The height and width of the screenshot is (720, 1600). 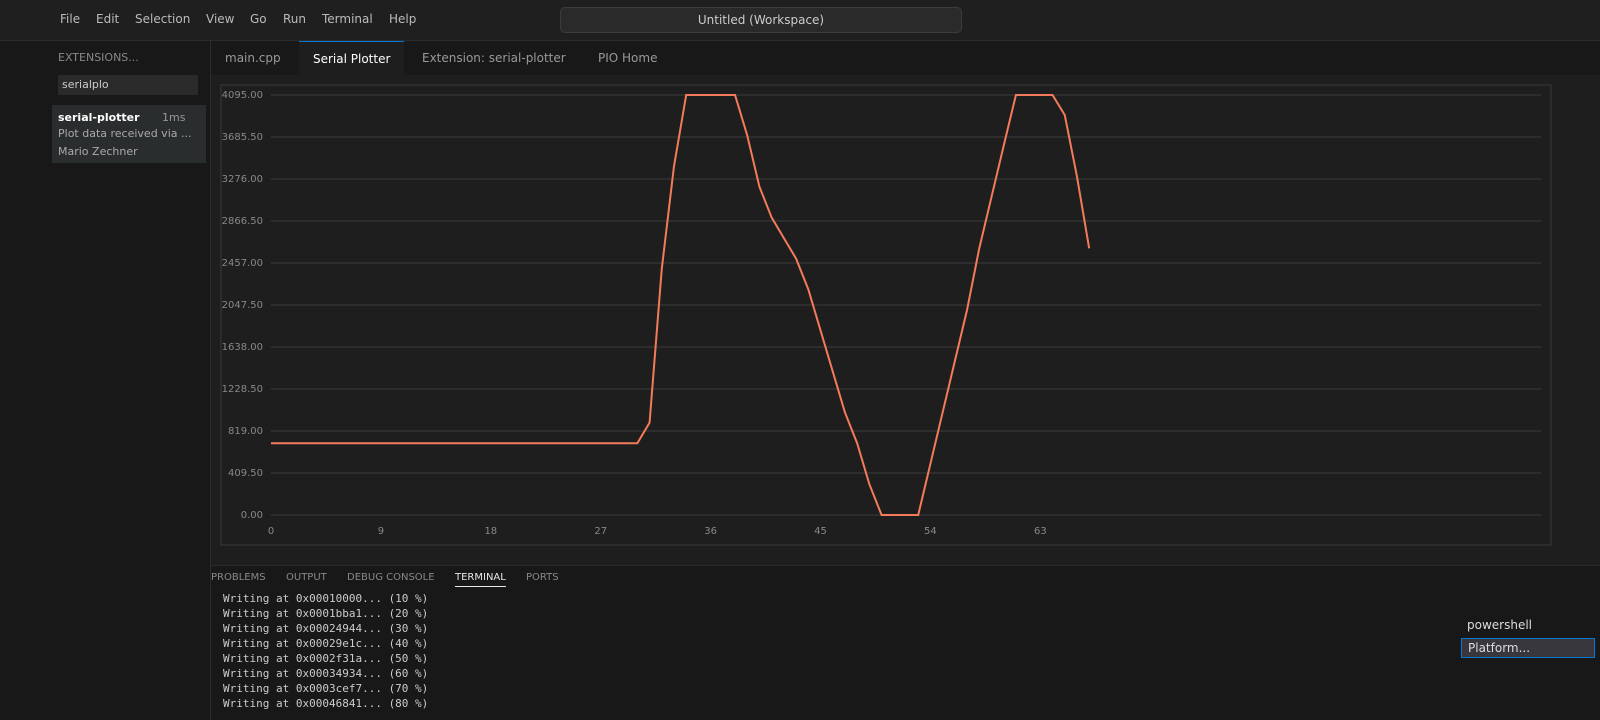 I want to click on x-tick-label: 63, so click(x=1040, y=531).